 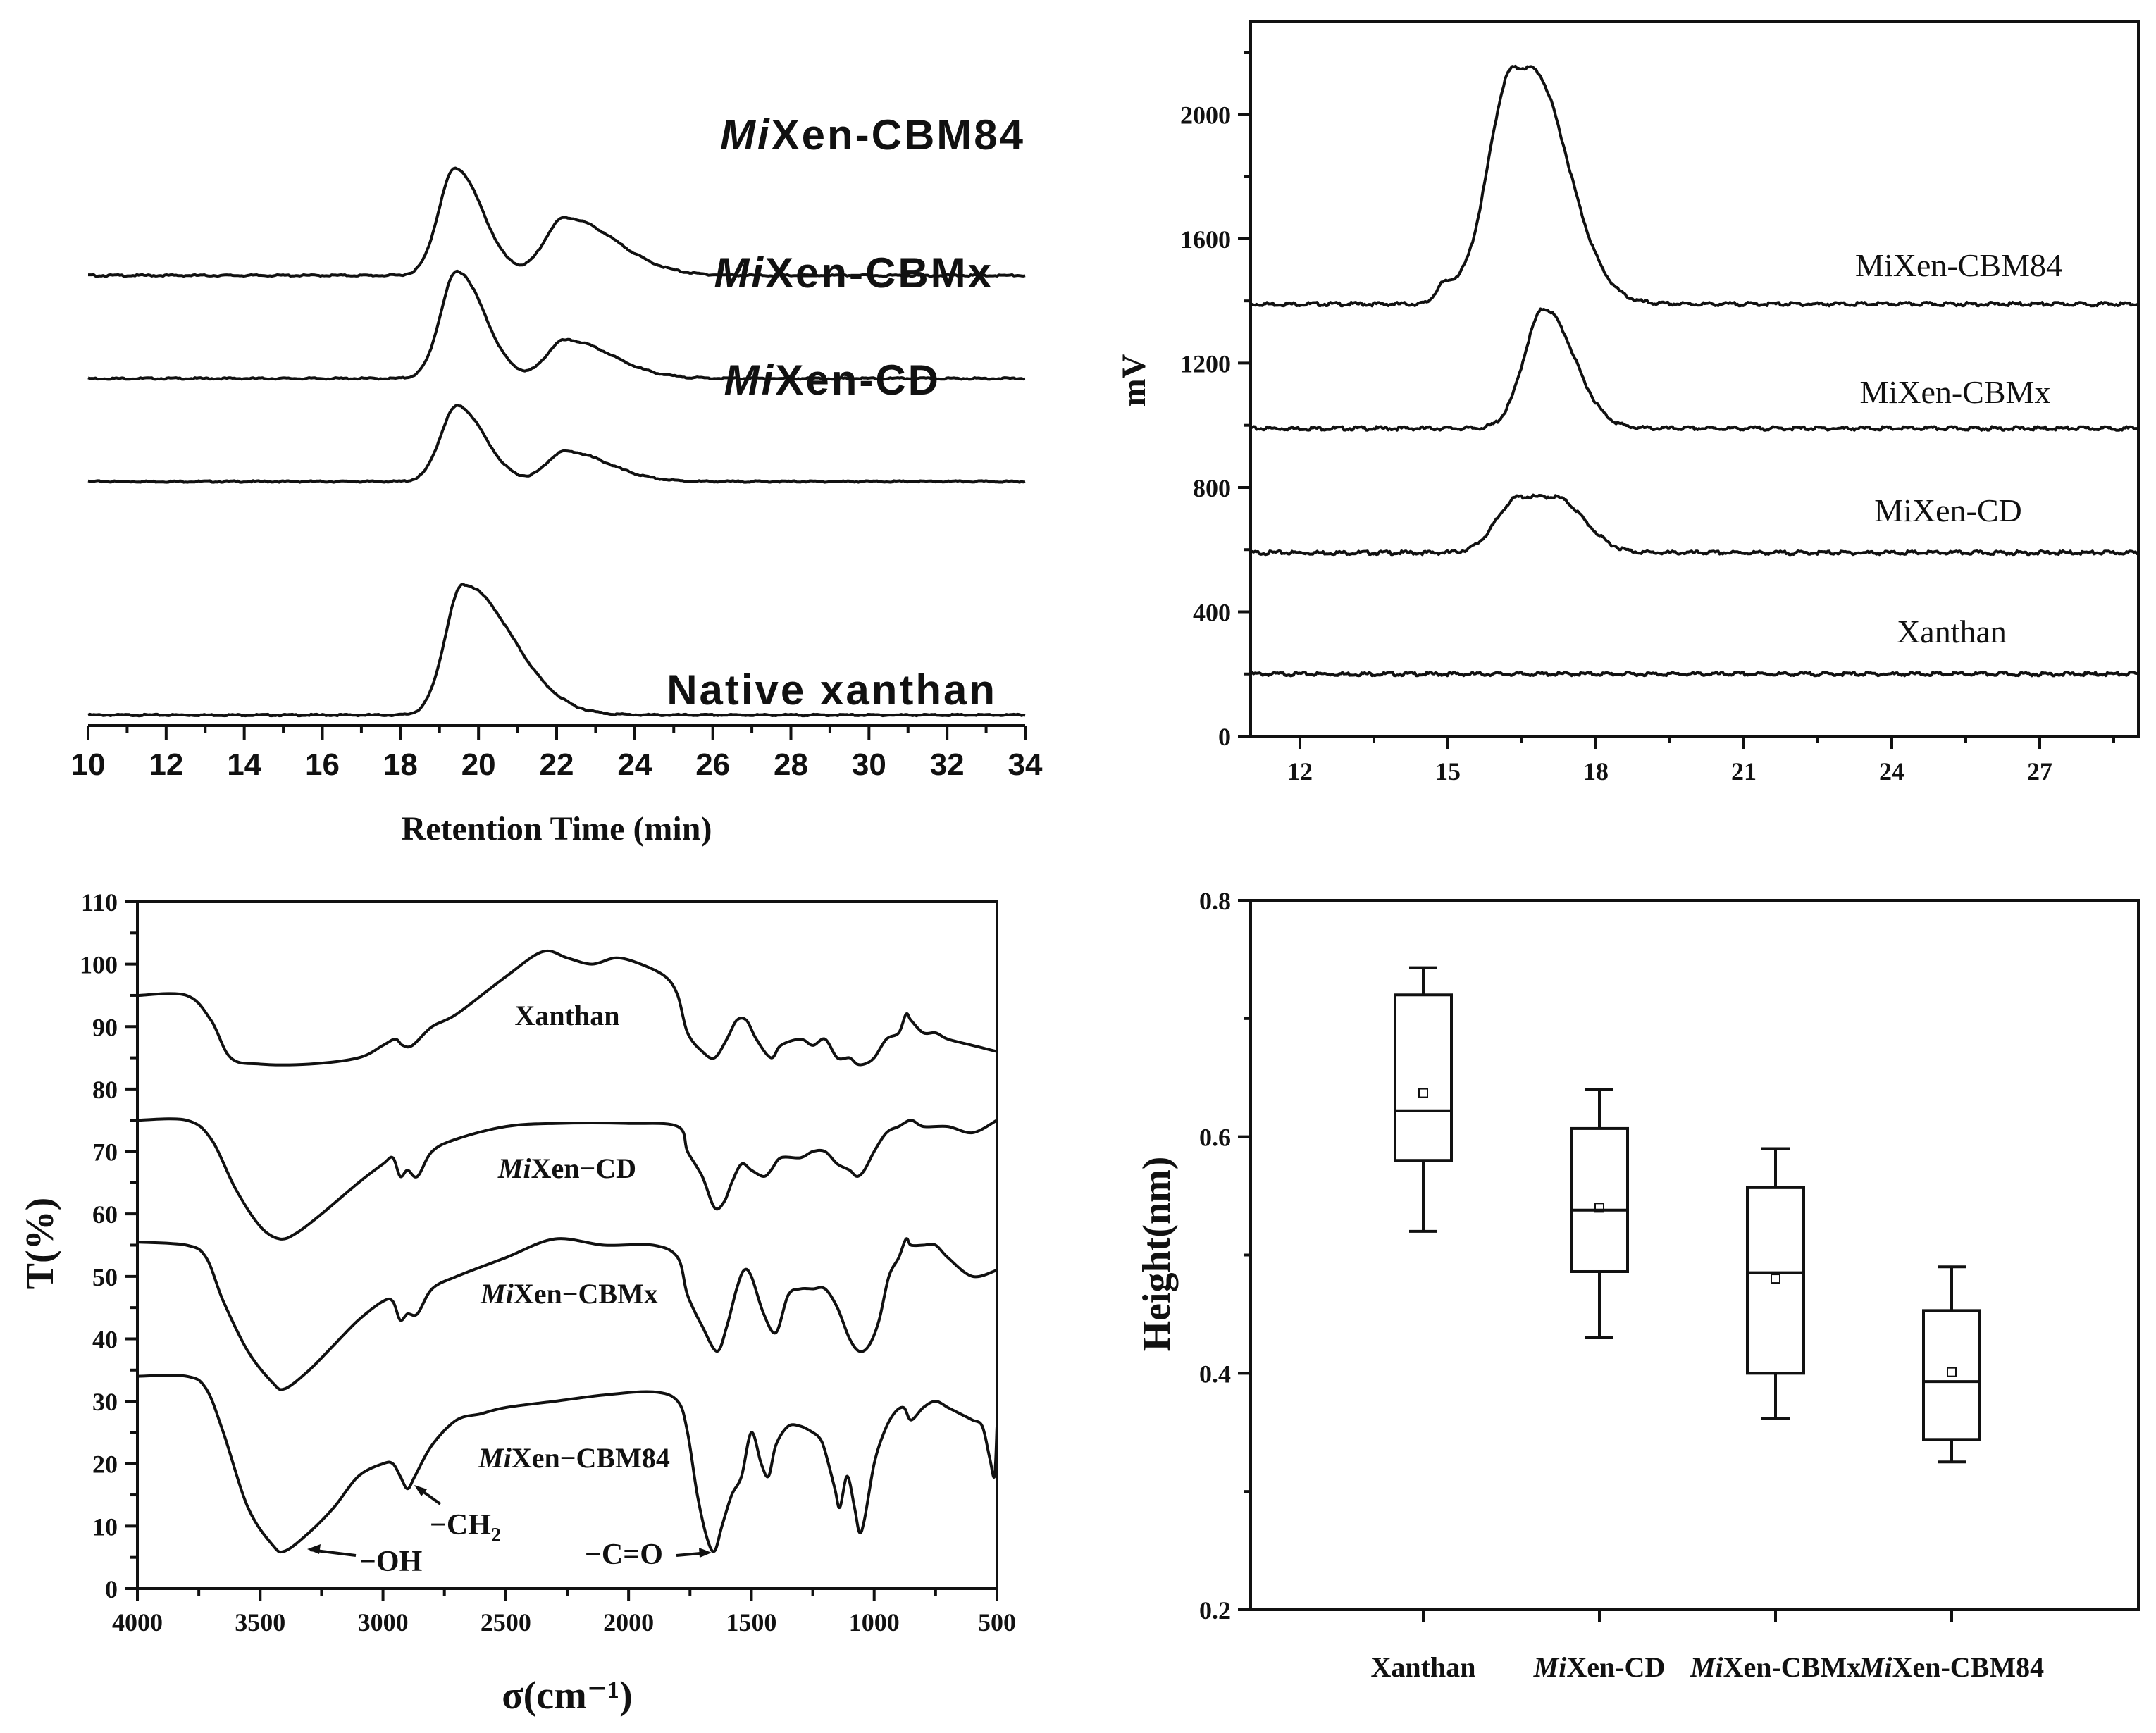 What do you see at coordinates (506, 1622) in the screenshot?
I see `x-tick-label: 2500` at bounding box center [506, 1622].